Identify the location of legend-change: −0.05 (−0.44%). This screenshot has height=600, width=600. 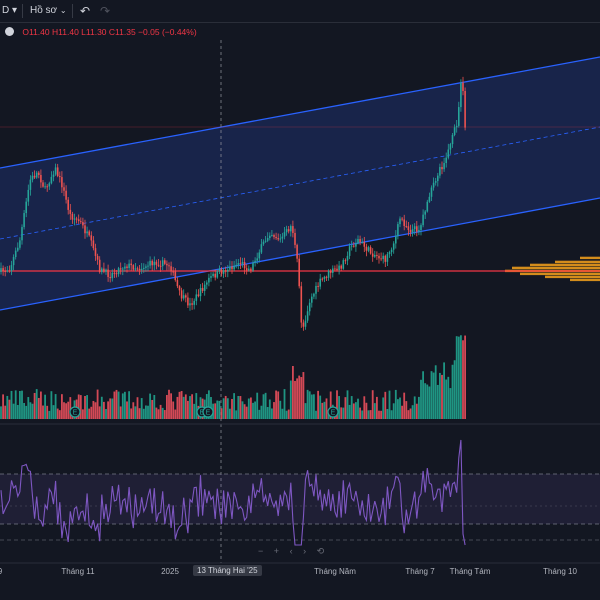
(167, 32).